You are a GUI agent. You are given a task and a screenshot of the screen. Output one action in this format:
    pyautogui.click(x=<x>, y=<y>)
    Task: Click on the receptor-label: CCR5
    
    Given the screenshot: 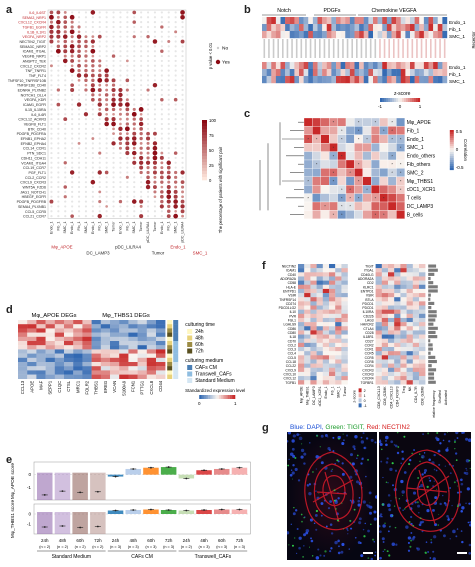 What is the action you would take?
    pyautogui.click(x=369, y=358)
    